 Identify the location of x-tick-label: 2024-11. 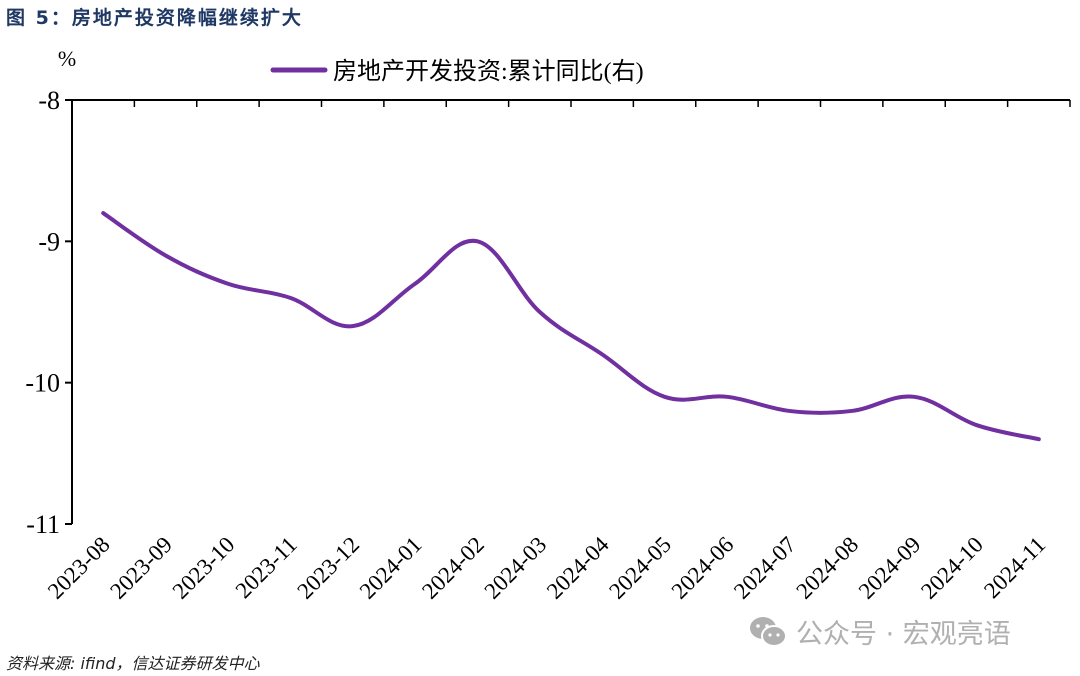
(1014, 567).